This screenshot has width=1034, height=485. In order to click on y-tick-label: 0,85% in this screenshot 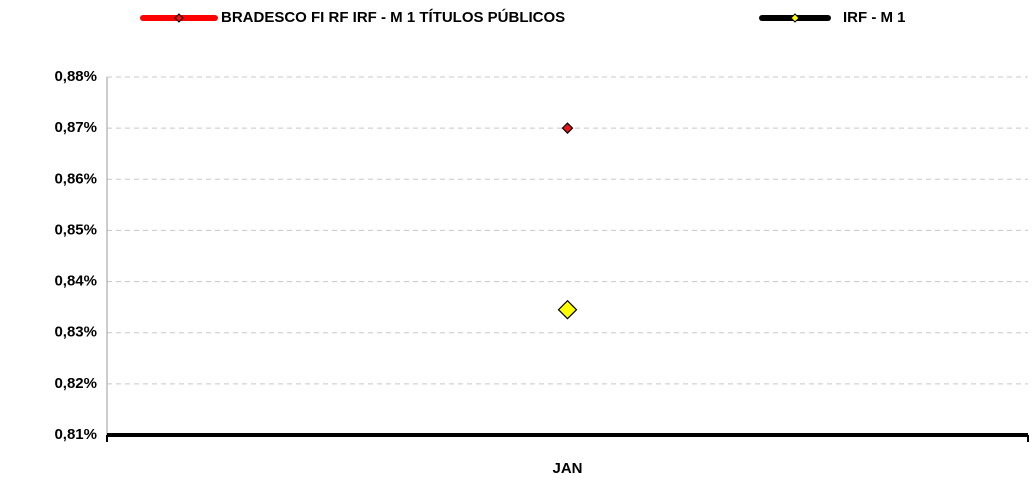, I will do `click(75, 229)`.